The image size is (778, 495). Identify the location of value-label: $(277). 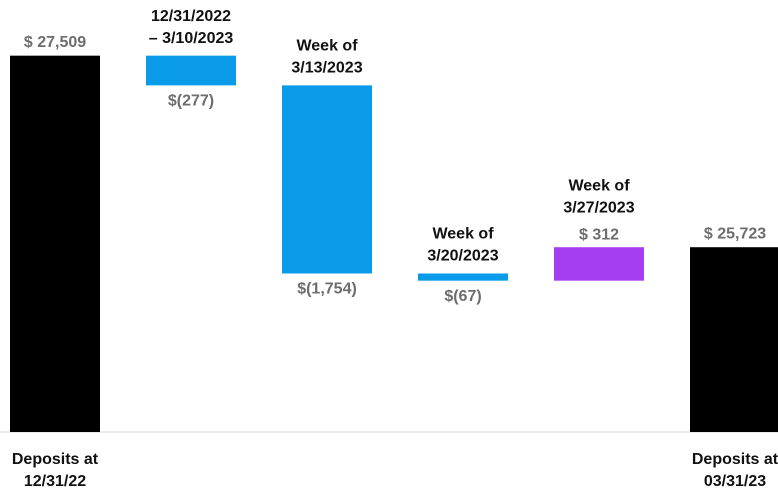
(191, 101).